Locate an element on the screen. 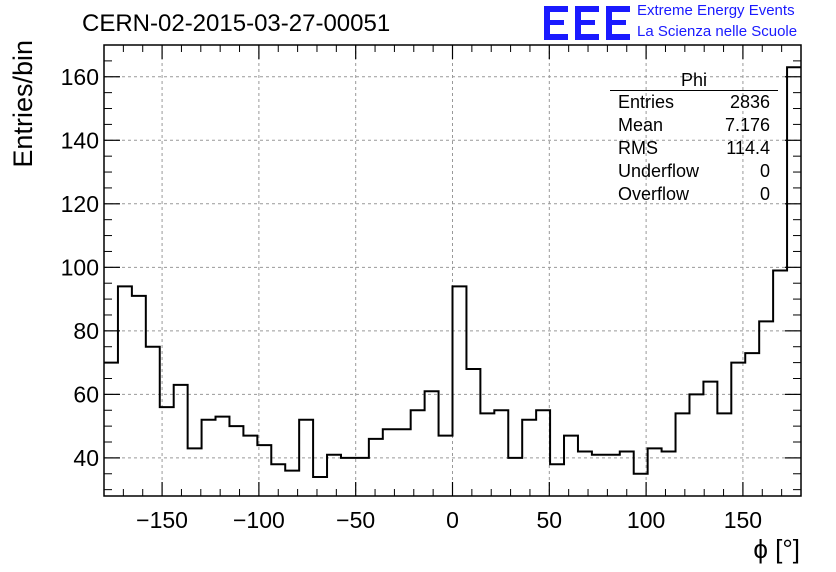 Image resolution: width=836 pixels, height=572 pixels. x-tick-label: 150 is located at coordinates (743, 520).